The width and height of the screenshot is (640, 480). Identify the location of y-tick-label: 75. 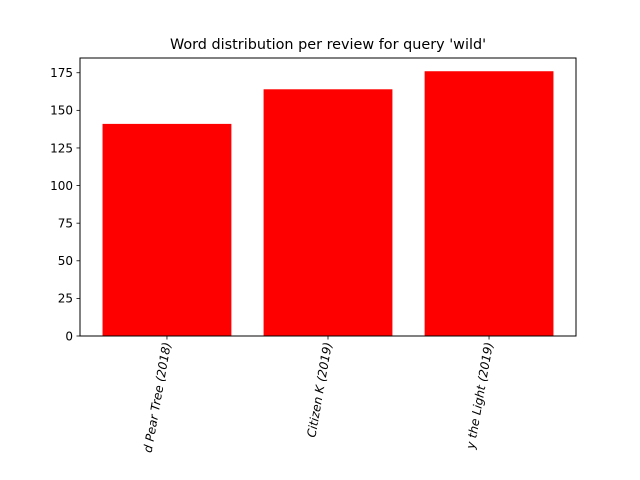
(65, 223).